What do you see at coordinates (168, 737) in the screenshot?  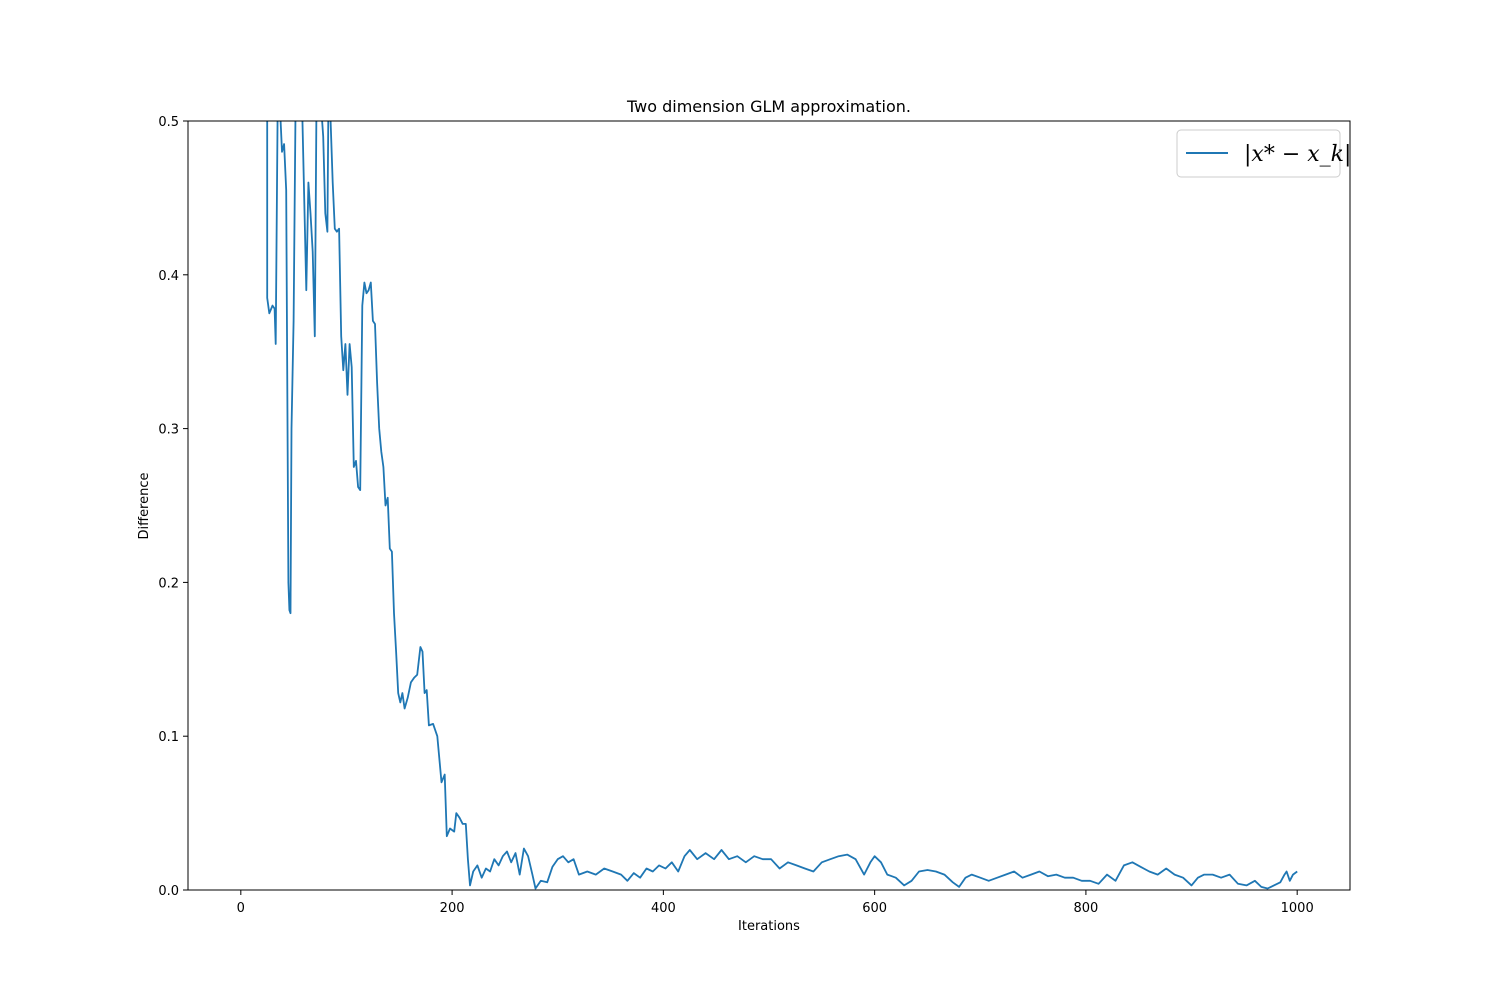 I see `y-tick-label: 0.1` at bounding box center [168, 737].